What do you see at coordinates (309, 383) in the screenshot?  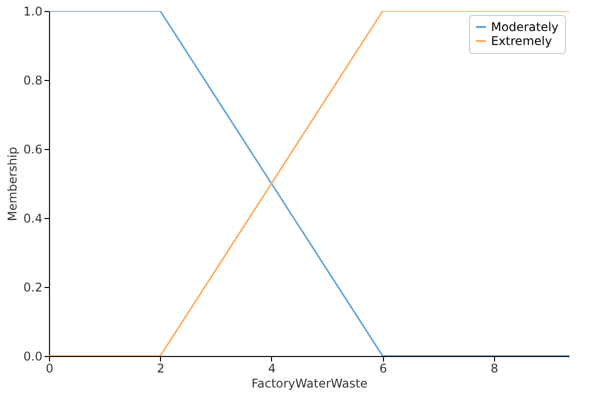 I see `x-axis-title: FactoryWaterWaste` at bounding box center [309, 383].